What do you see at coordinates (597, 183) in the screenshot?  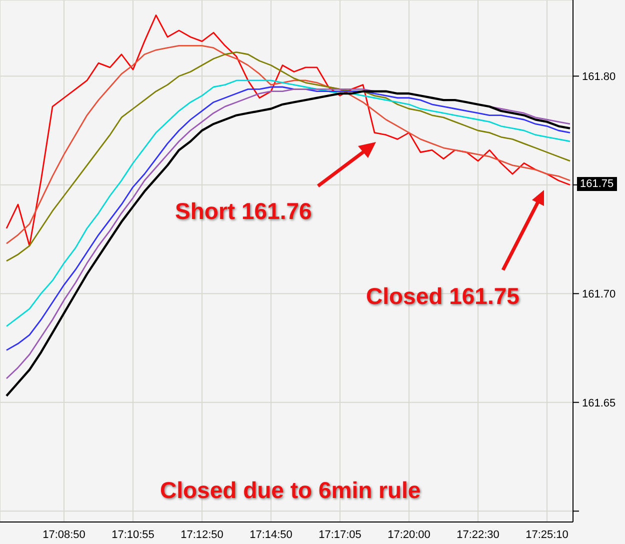 I see `text: 161.75` at bounding box center [597, 183].